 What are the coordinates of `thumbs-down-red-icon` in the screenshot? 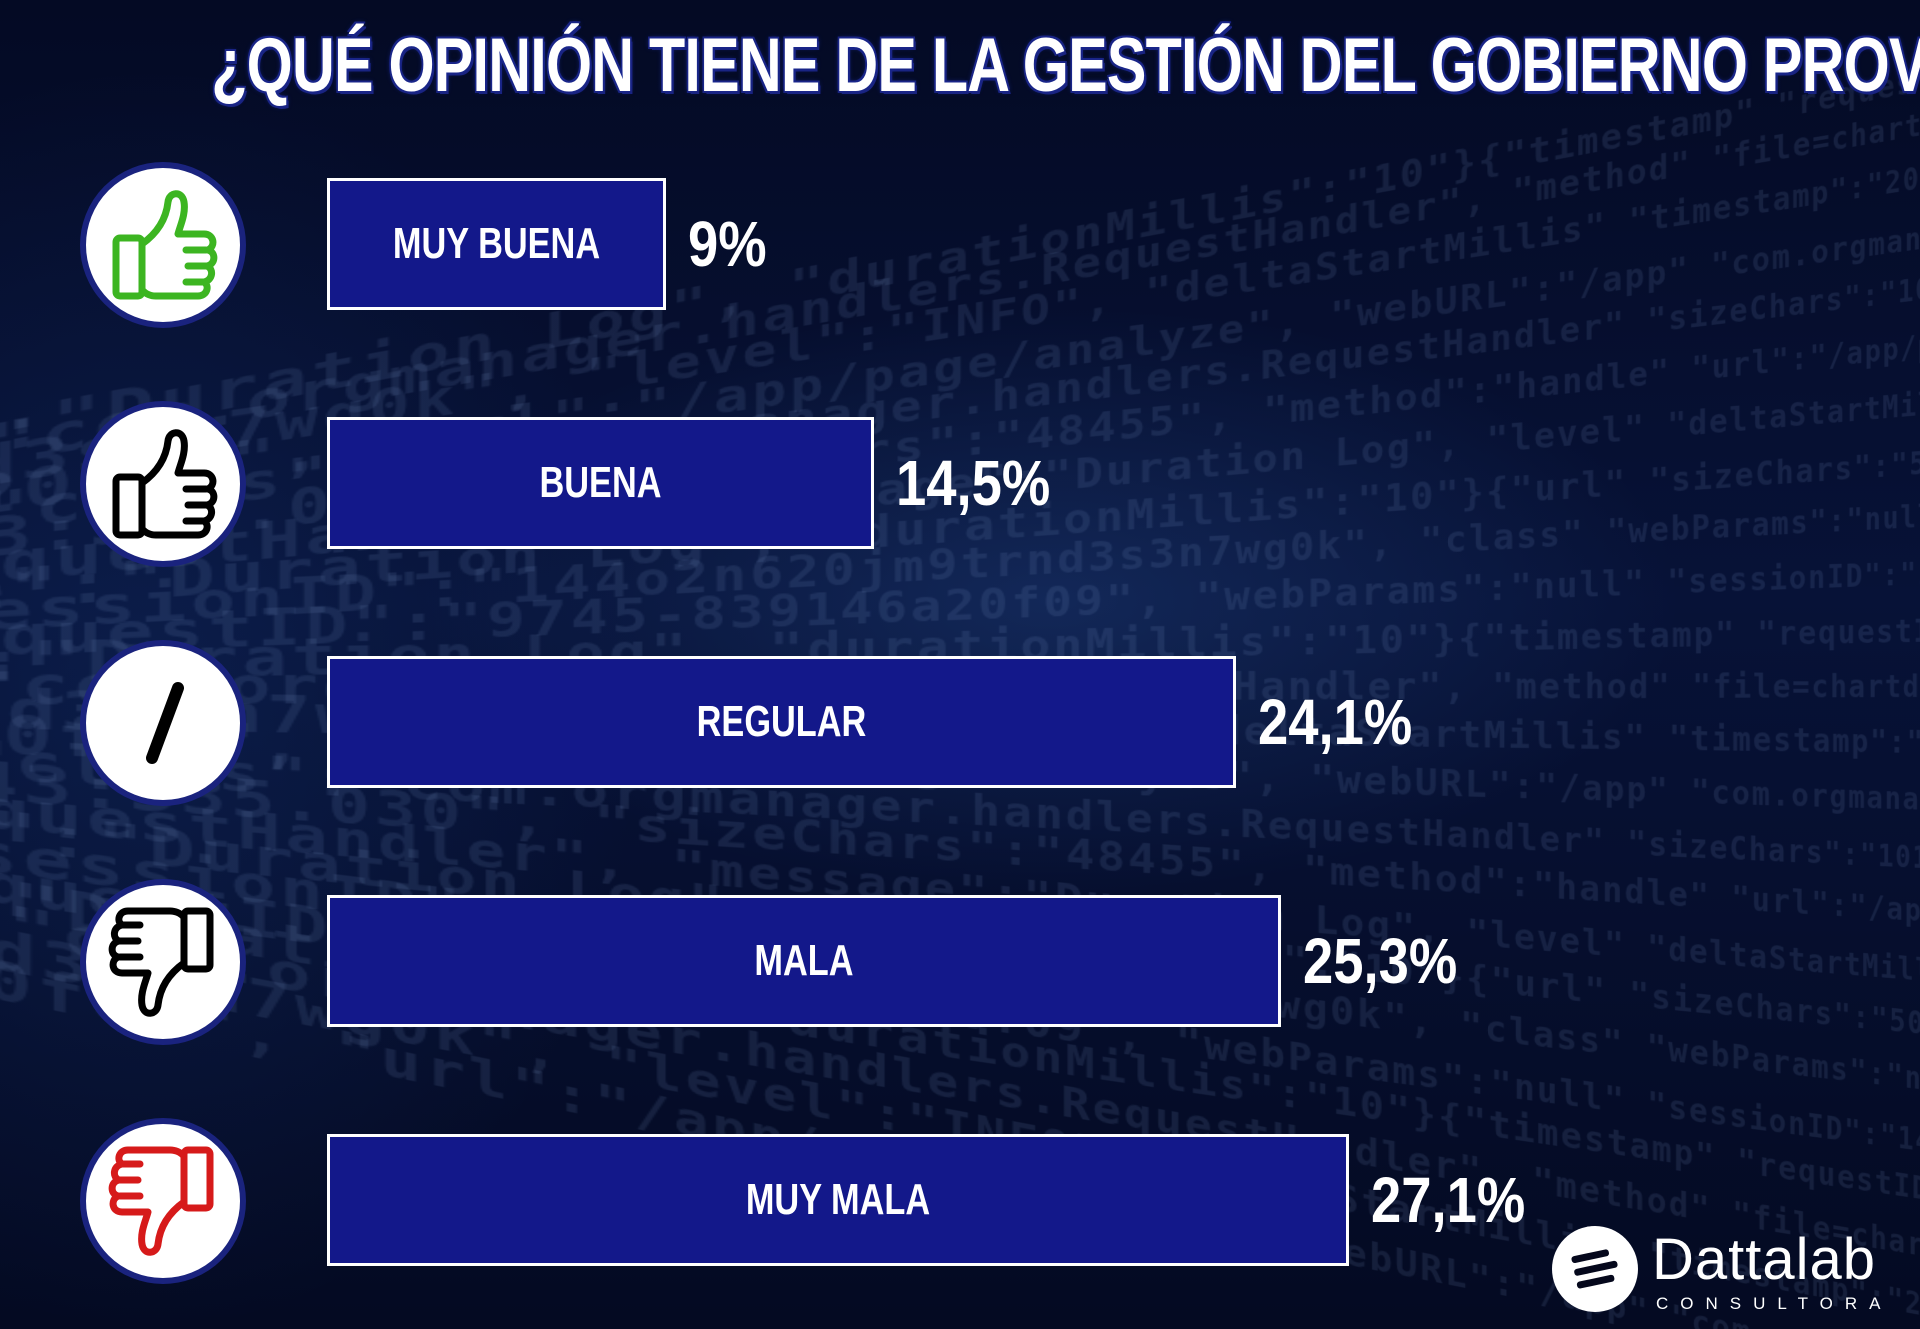 It's located at (163, 1201).